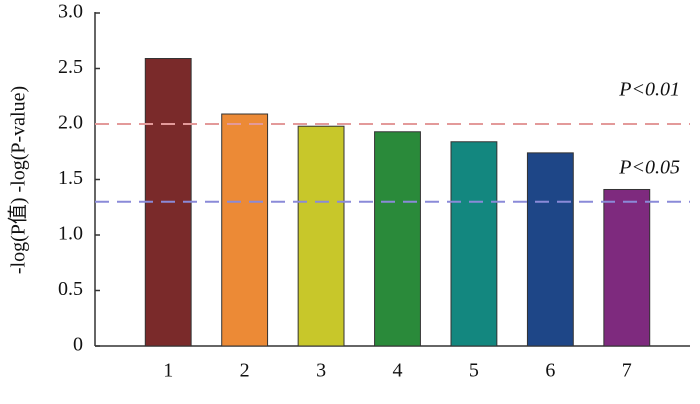 This screenshot has width=700, height=404. I want to click on reference-label: P<0.01, so click(649, 90).